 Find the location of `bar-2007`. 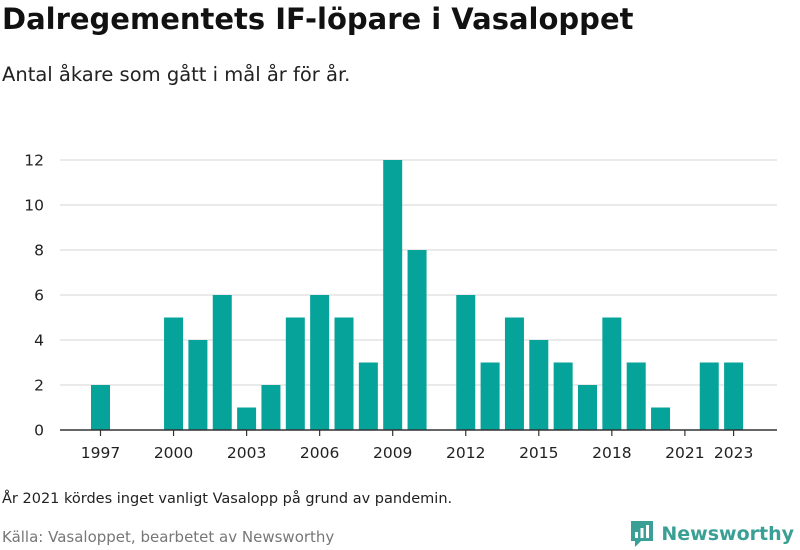

bar-2007 is located at coordinates (344, 373).